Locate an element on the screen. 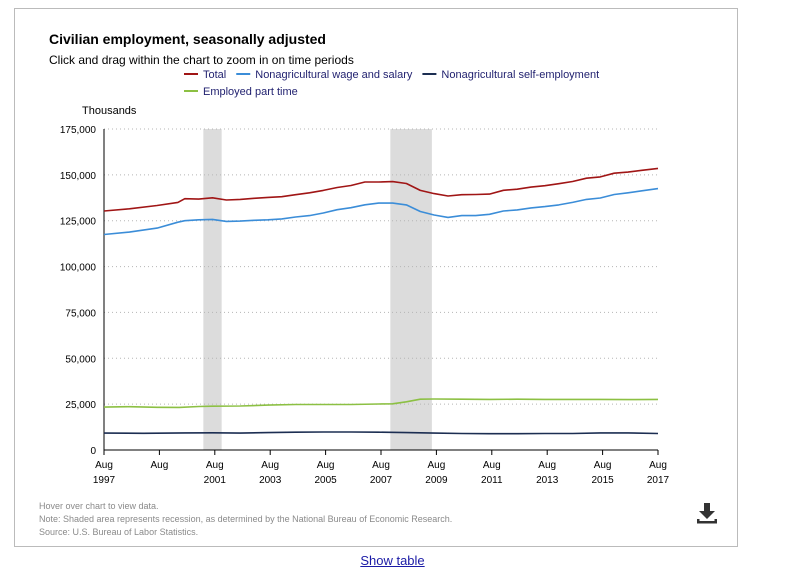 Image resolution: width=785 pixels, height=572 pixels. series-line-employed-part-time is located at coordinates (381, 403).